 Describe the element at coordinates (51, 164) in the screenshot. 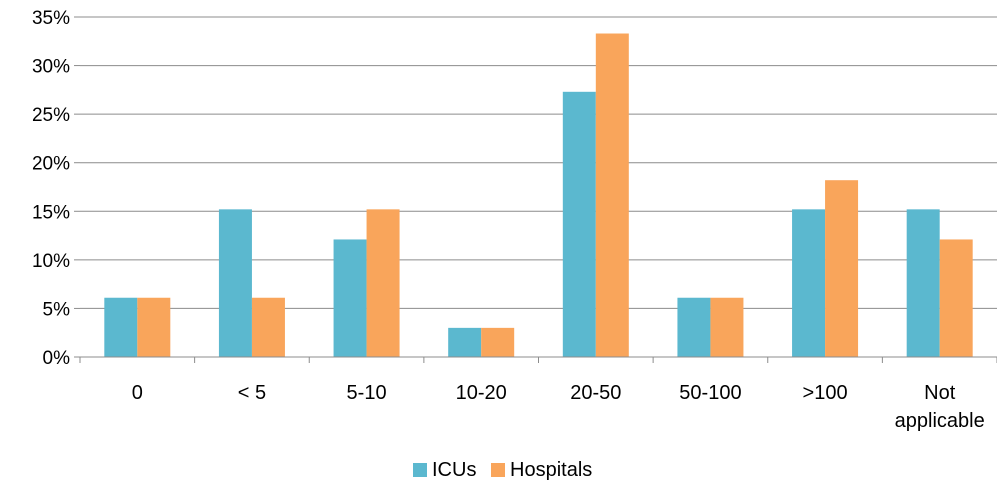

I see `y-tick-label: 20%` at that location.